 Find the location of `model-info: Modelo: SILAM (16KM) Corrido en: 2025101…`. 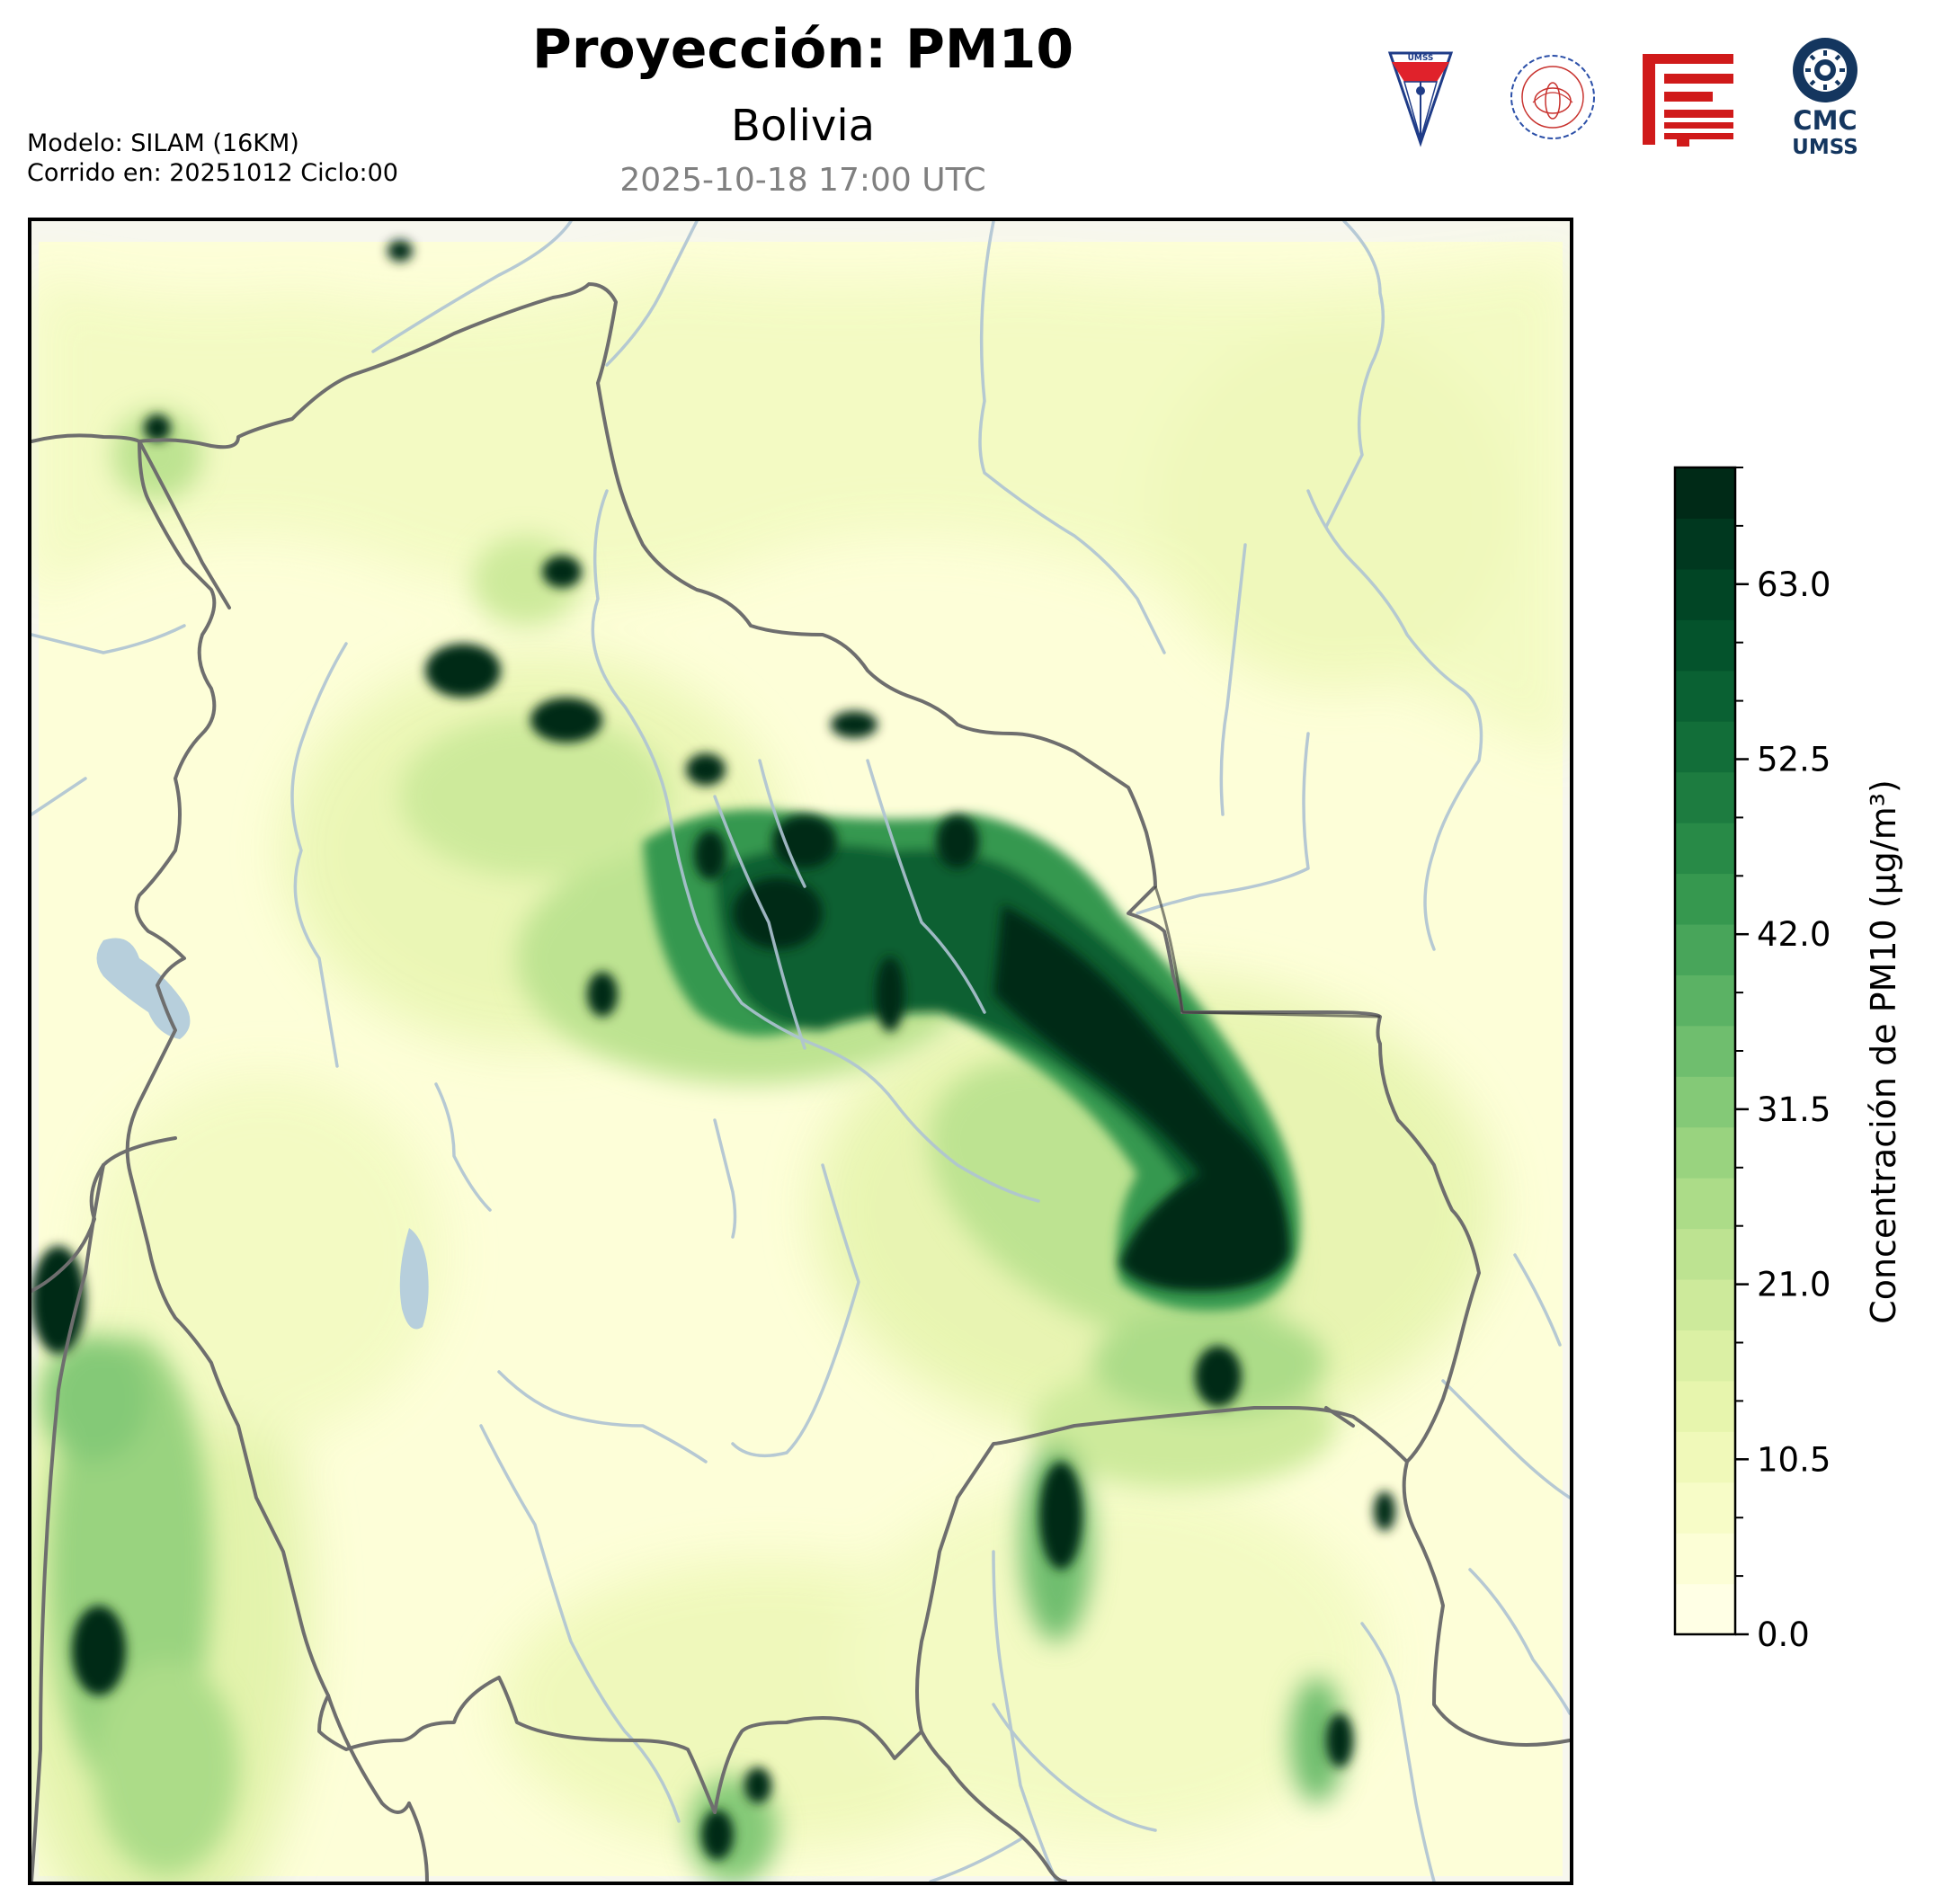

model-info: Modelo: SILAM (16KM) Corrido en: 2025101… is located at coordinates (212, 158).